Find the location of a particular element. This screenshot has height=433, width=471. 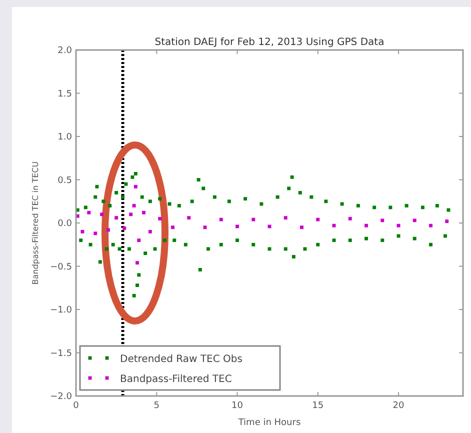

x-tick-label: 0 is located at coordinates (76, 406).